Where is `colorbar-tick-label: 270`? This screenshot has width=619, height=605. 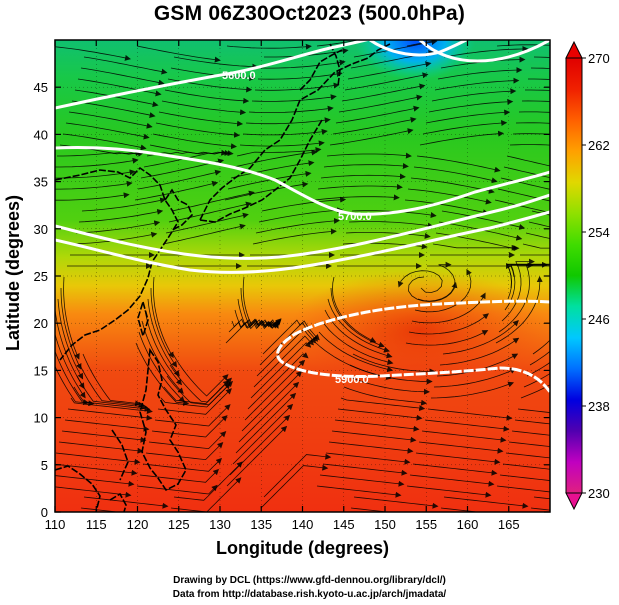
colorbar-tick-label: 270 is located at coordinates (599, 58).